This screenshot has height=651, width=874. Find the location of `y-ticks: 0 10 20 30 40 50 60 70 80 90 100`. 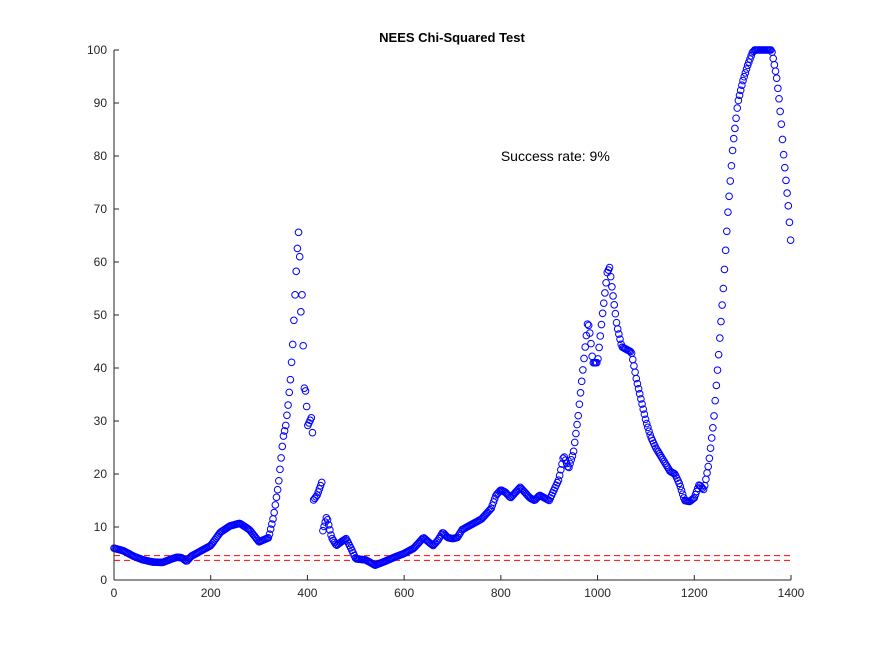

y-ticks: 0 10 20 30 40 50 60 70 80 90 100 is located at coordinates (103, 315).